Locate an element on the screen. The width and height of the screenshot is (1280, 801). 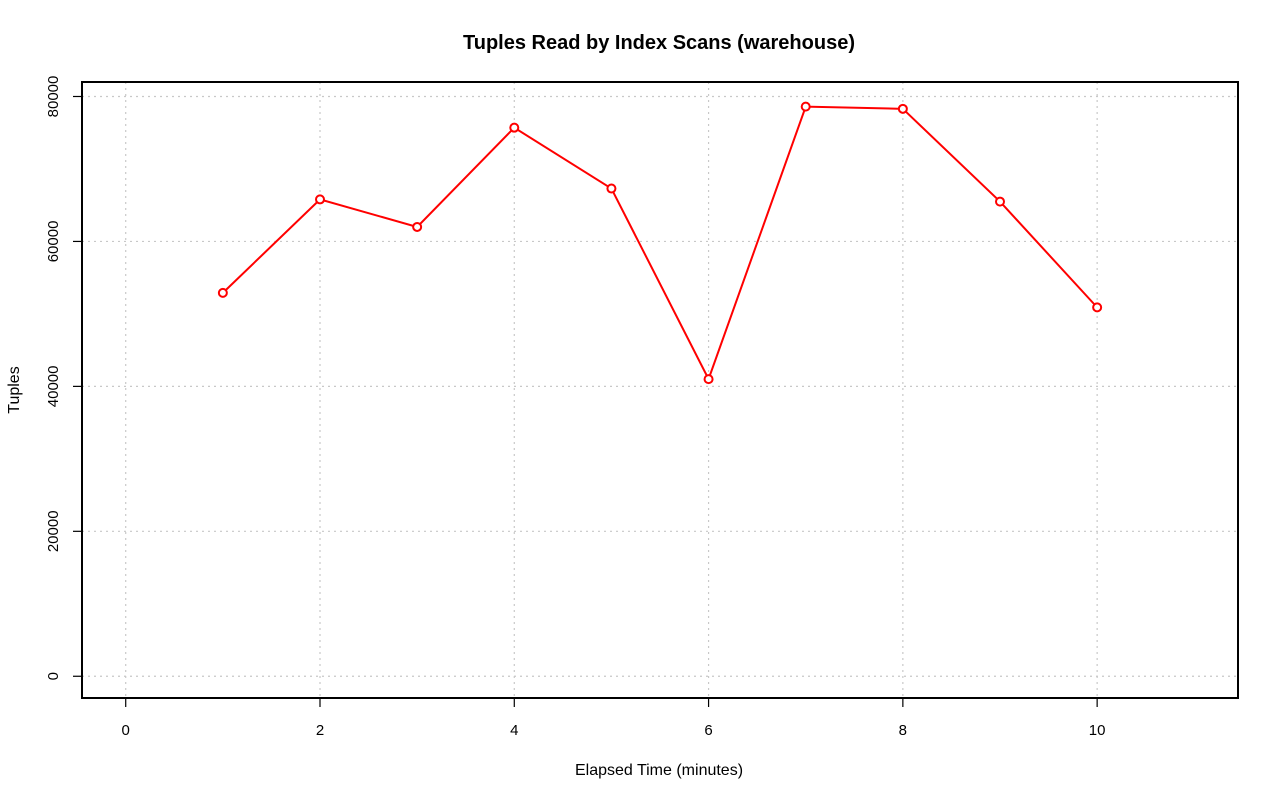
x-tick-label: 6 is located at coordinates (708, 730).